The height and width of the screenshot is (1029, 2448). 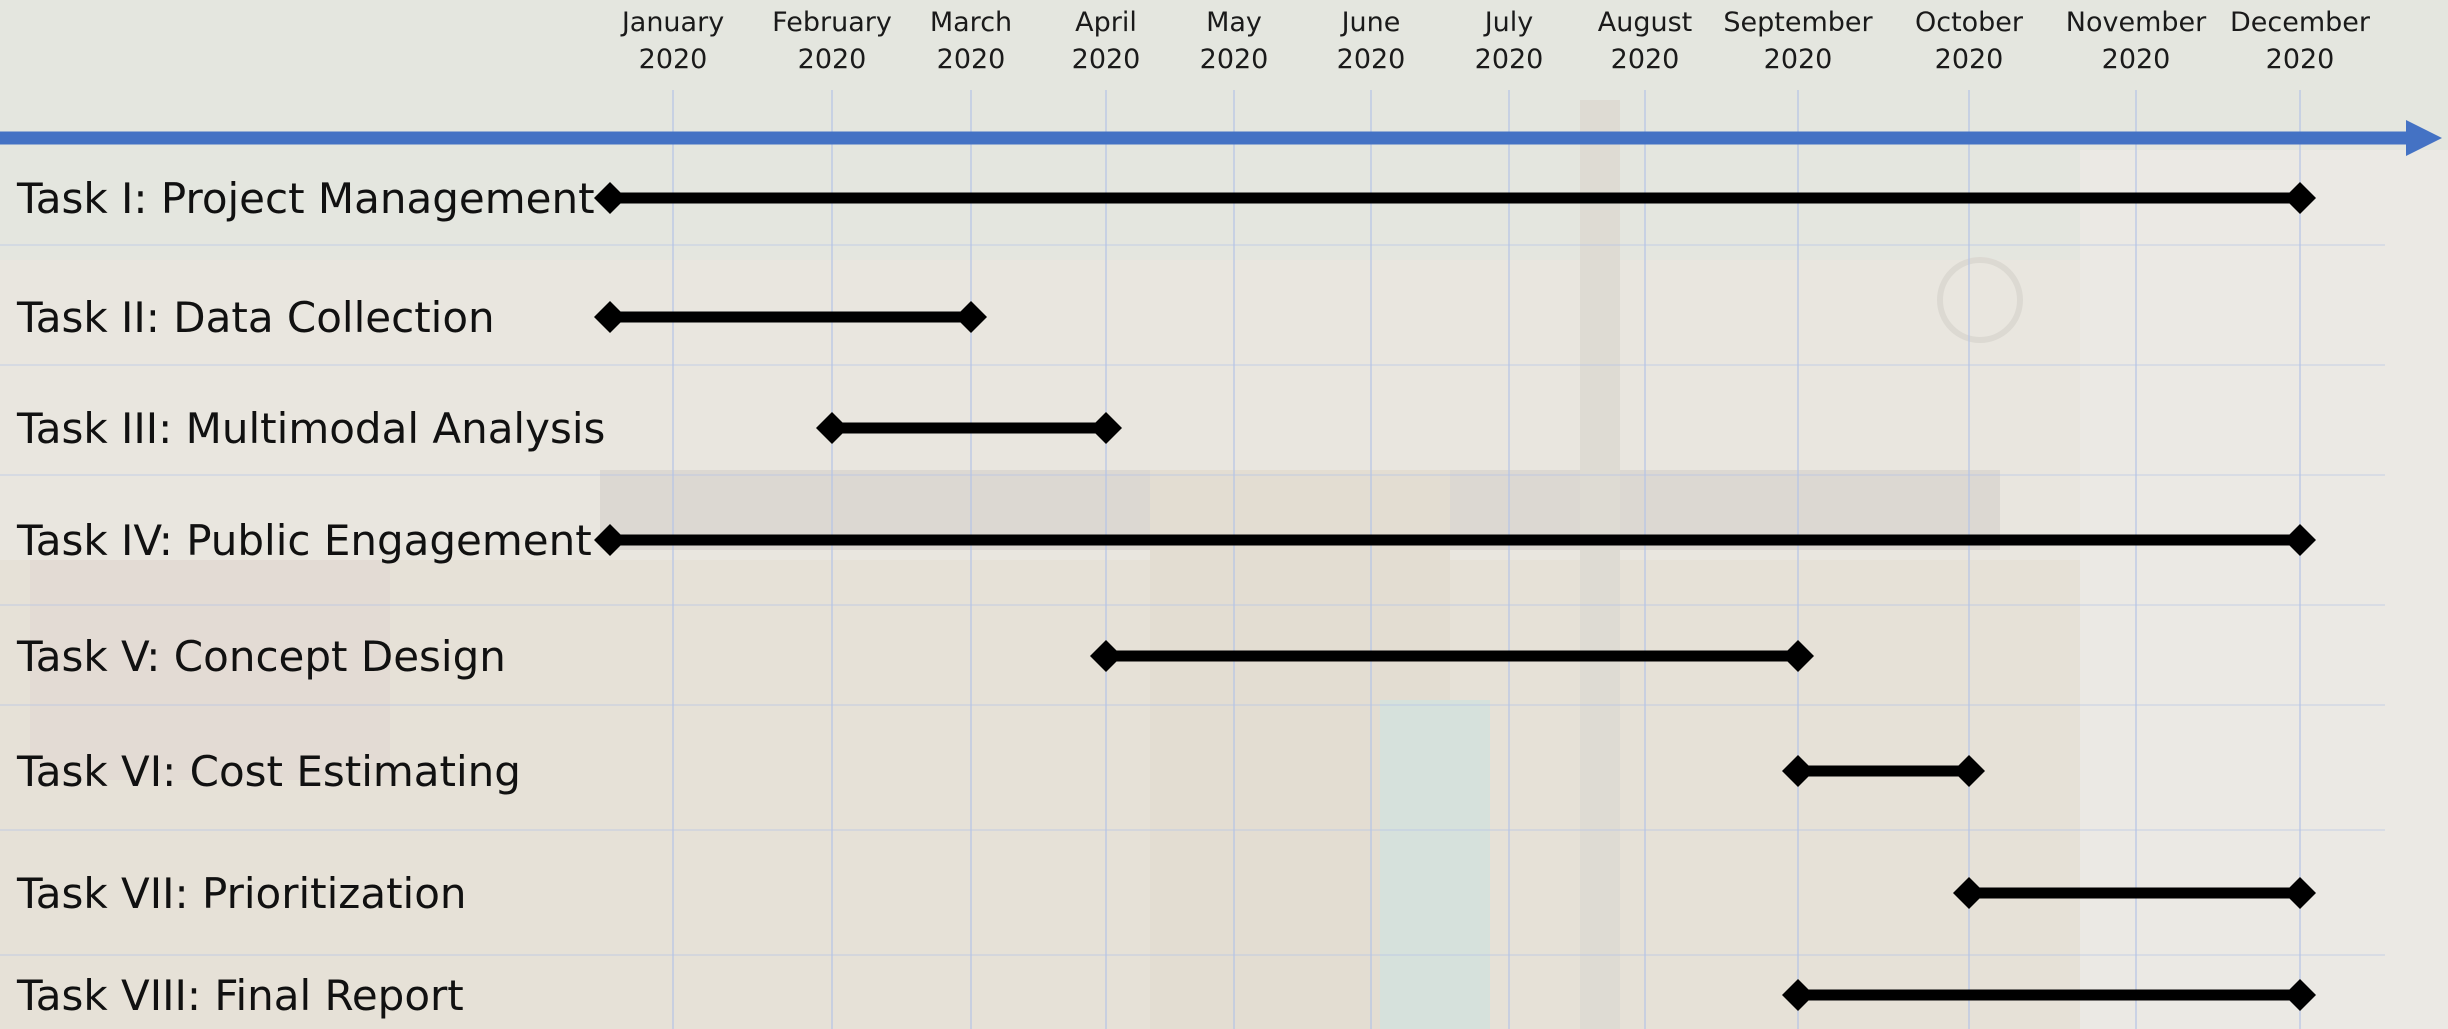 I want to click on month-label: November, so click(x=2136, y=22).